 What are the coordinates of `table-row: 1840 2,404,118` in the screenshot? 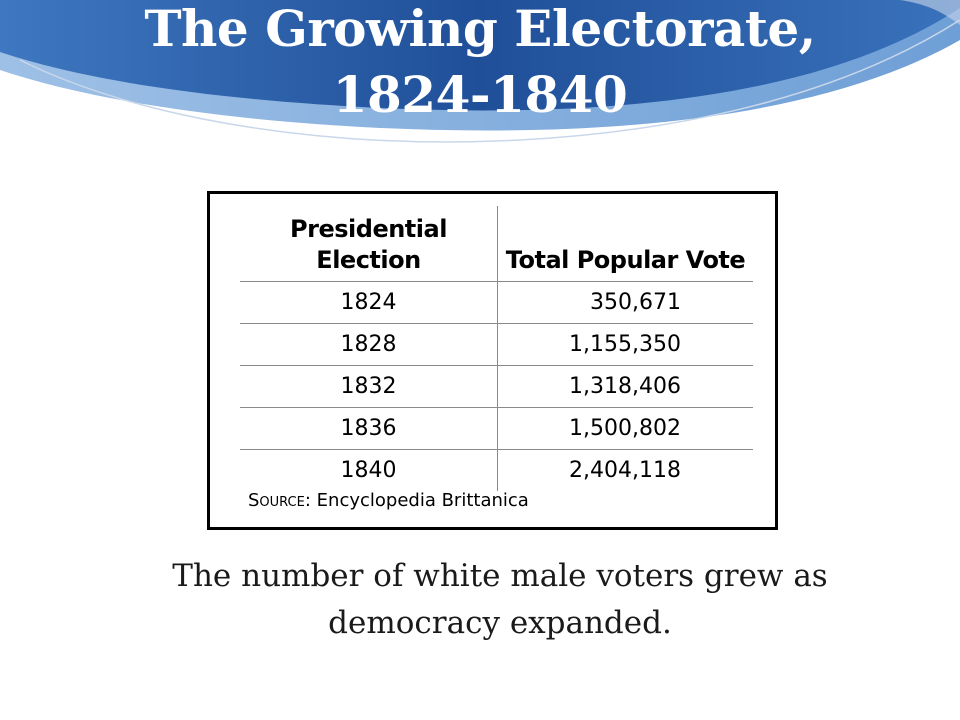 It's located at (496, 470).